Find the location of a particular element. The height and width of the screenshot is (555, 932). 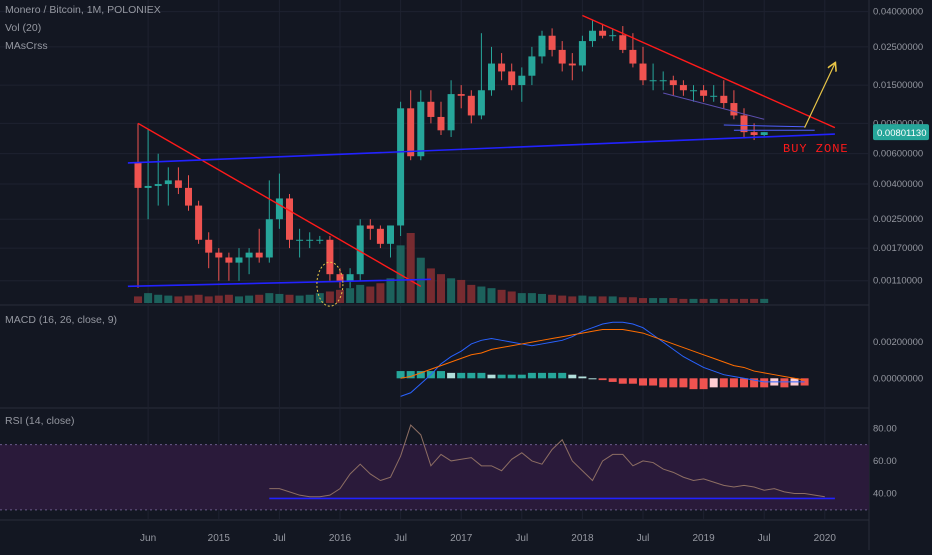

time-tick-label: 2017 is located at coordinates (461, 538).